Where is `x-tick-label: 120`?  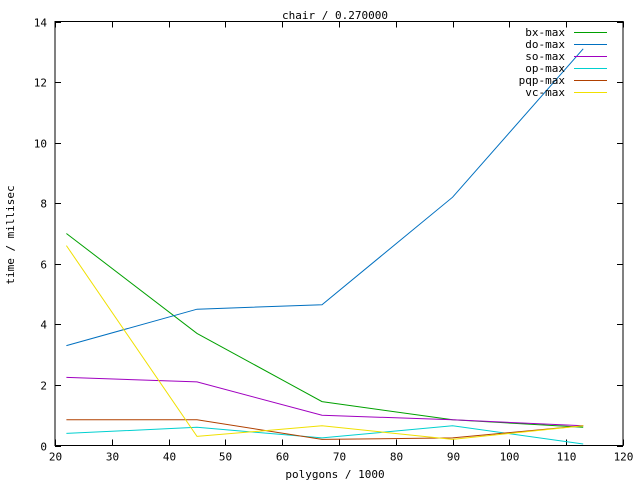 x-tick-label: 120 is located at coordinates (624, 457).